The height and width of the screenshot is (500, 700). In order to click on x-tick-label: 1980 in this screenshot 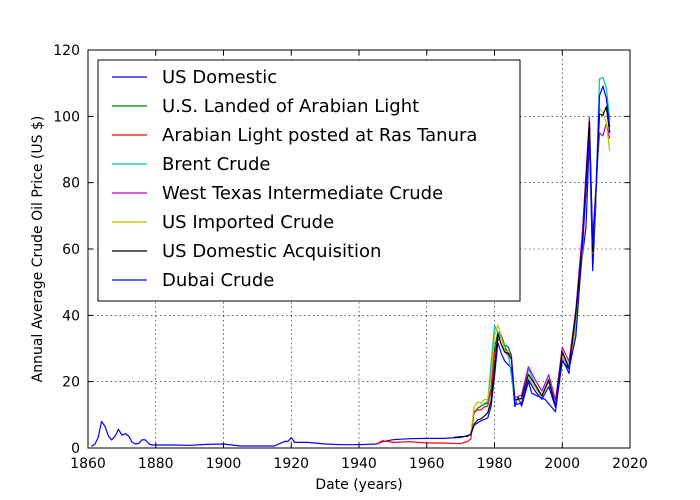, I will do `click(495, 464)`.